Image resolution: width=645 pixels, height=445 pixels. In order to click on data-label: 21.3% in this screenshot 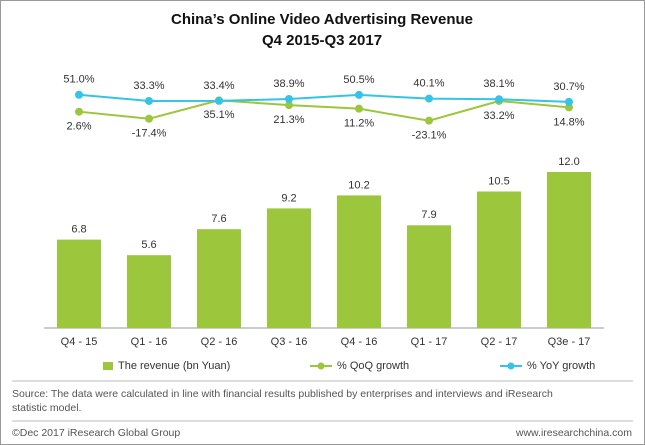, I will do `click(288, 120)`.